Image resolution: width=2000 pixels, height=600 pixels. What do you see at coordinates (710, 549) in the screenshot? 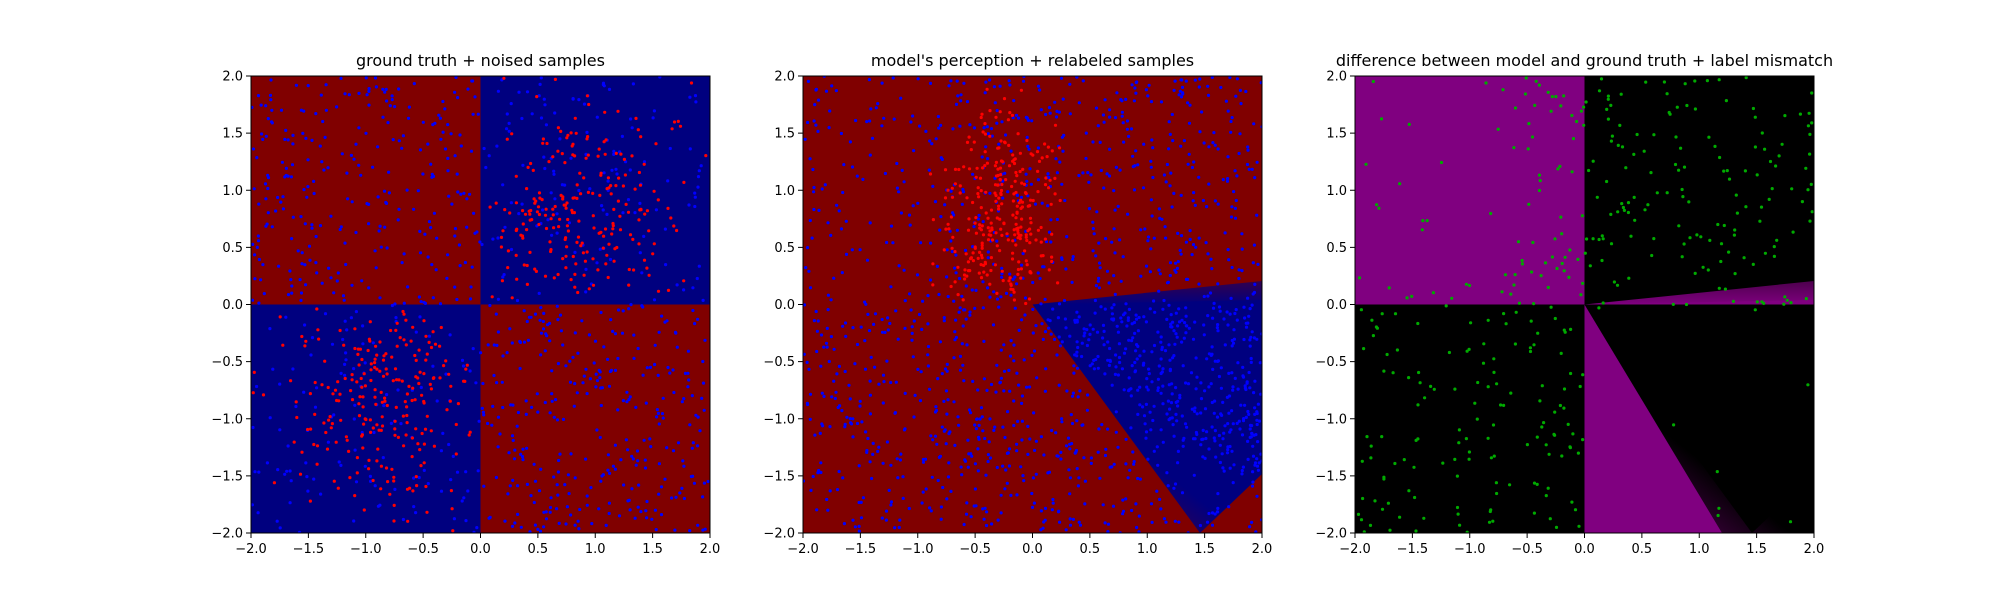
I see `x-tick-label: 2.0` at bounding box center [710, 549].